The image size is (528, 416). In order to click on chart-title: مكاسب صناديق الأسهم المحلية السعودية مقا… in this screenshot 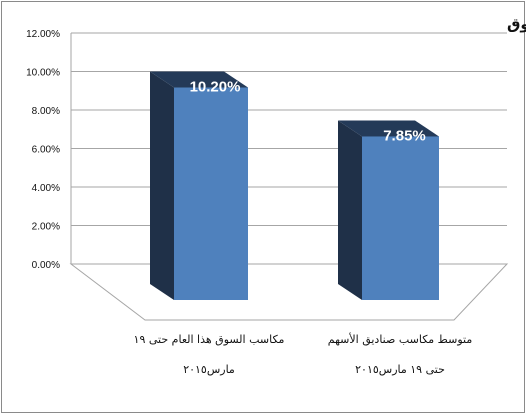, I will do `click(516, 24)`.